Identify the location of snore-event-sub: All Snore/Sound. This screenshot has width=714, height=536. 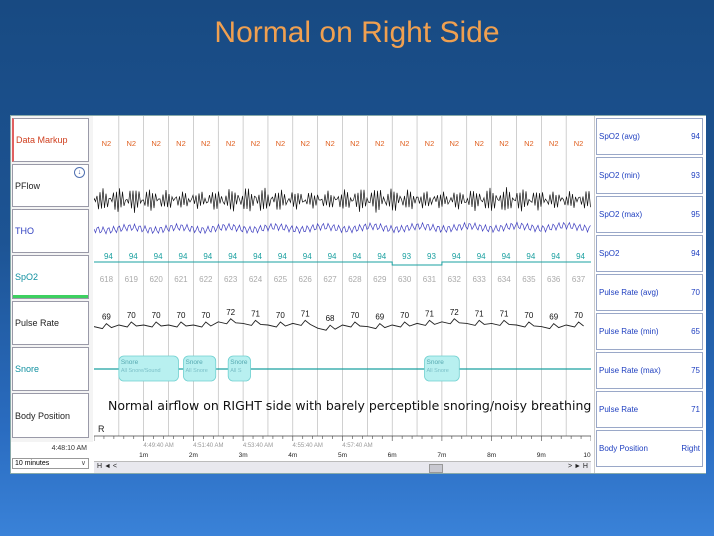
(141, 371).